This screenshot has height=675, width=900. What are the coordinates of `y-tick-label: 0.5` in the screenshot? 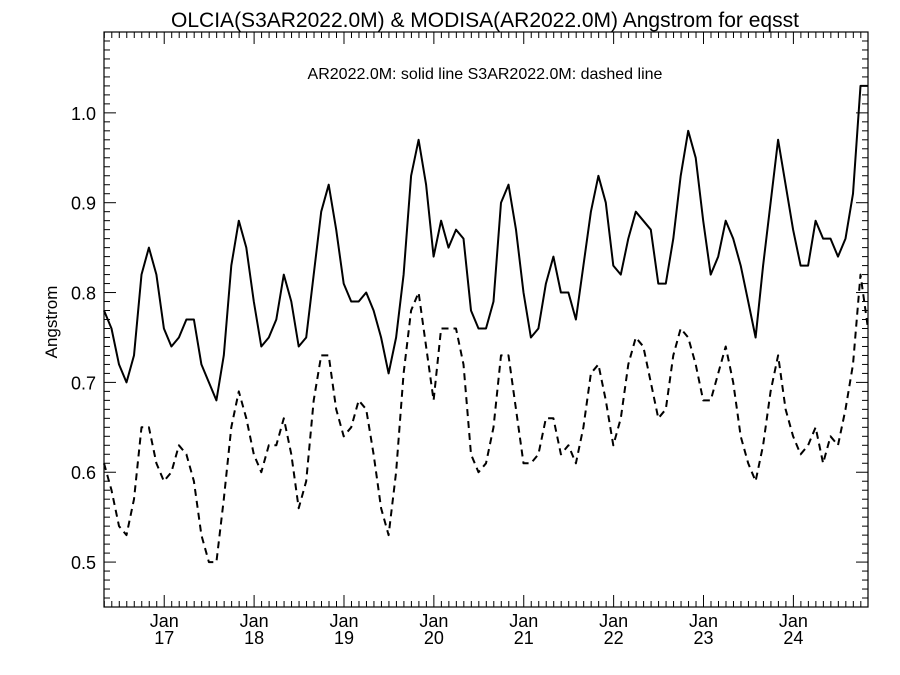 It's located at (83, 563).